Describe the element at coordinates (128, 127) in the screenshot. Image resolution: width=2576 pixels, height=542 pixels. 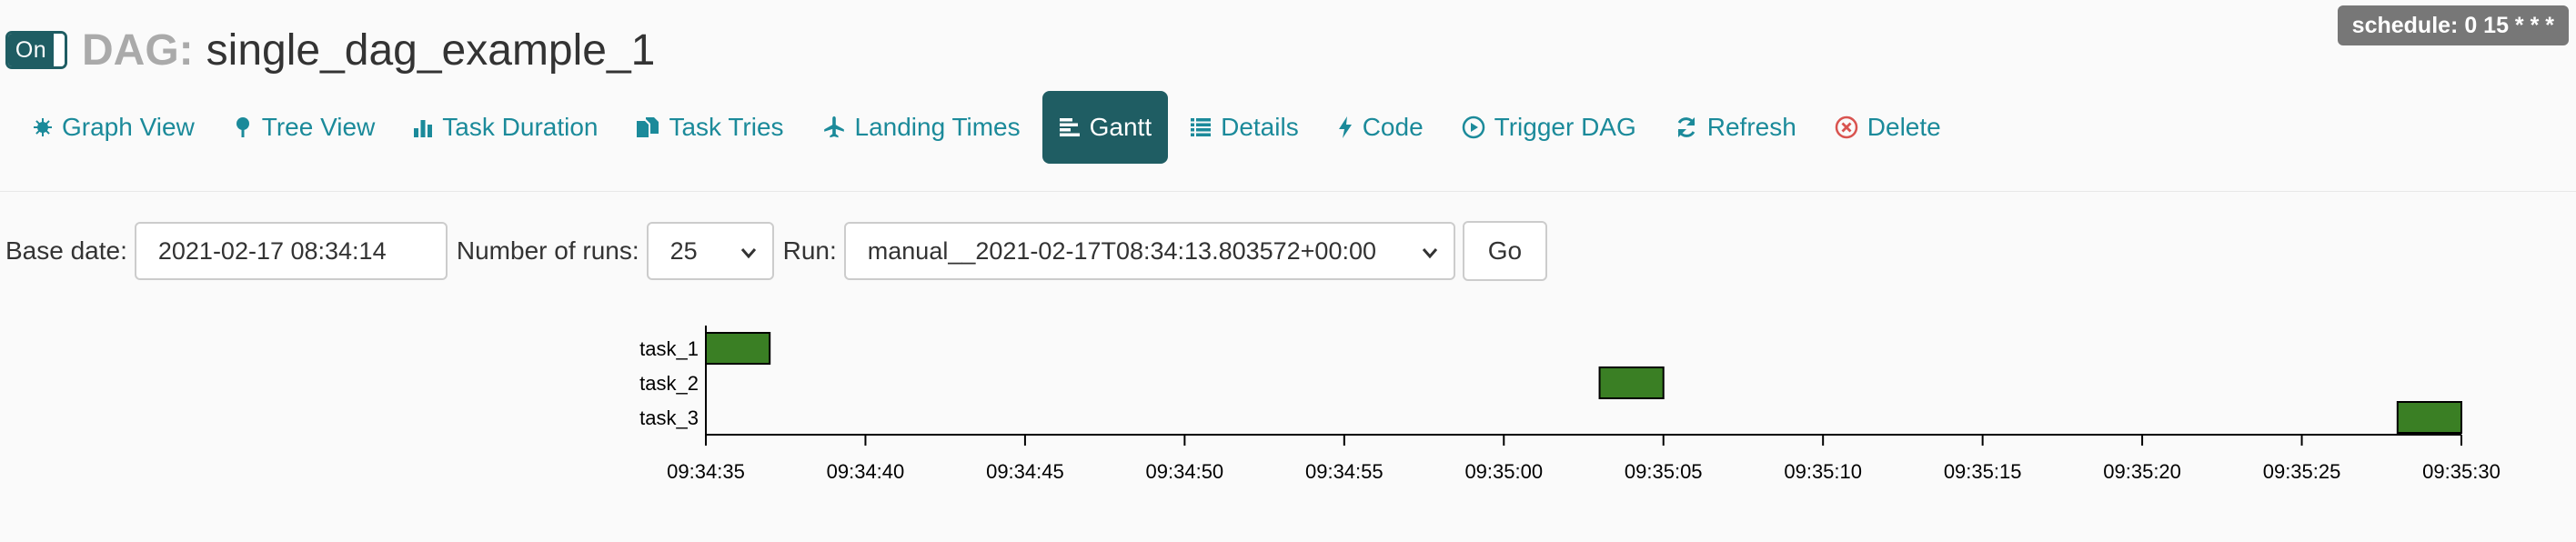
I see `nav-graph-view-label: Graph View` at that location.